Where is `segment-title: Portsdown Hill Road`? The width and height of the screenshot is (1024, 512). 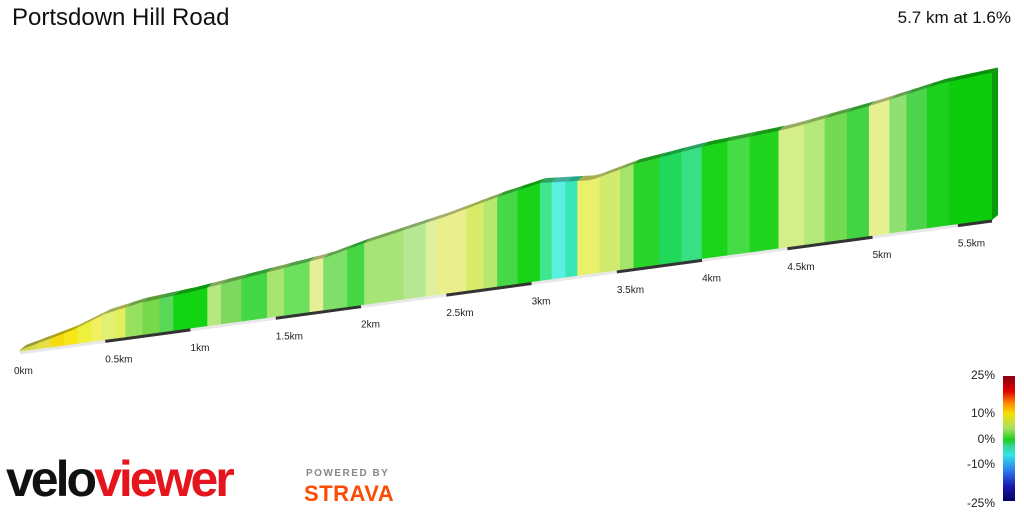 segment-title: Portsdown Hill Road is located at coordinates (121, 17).